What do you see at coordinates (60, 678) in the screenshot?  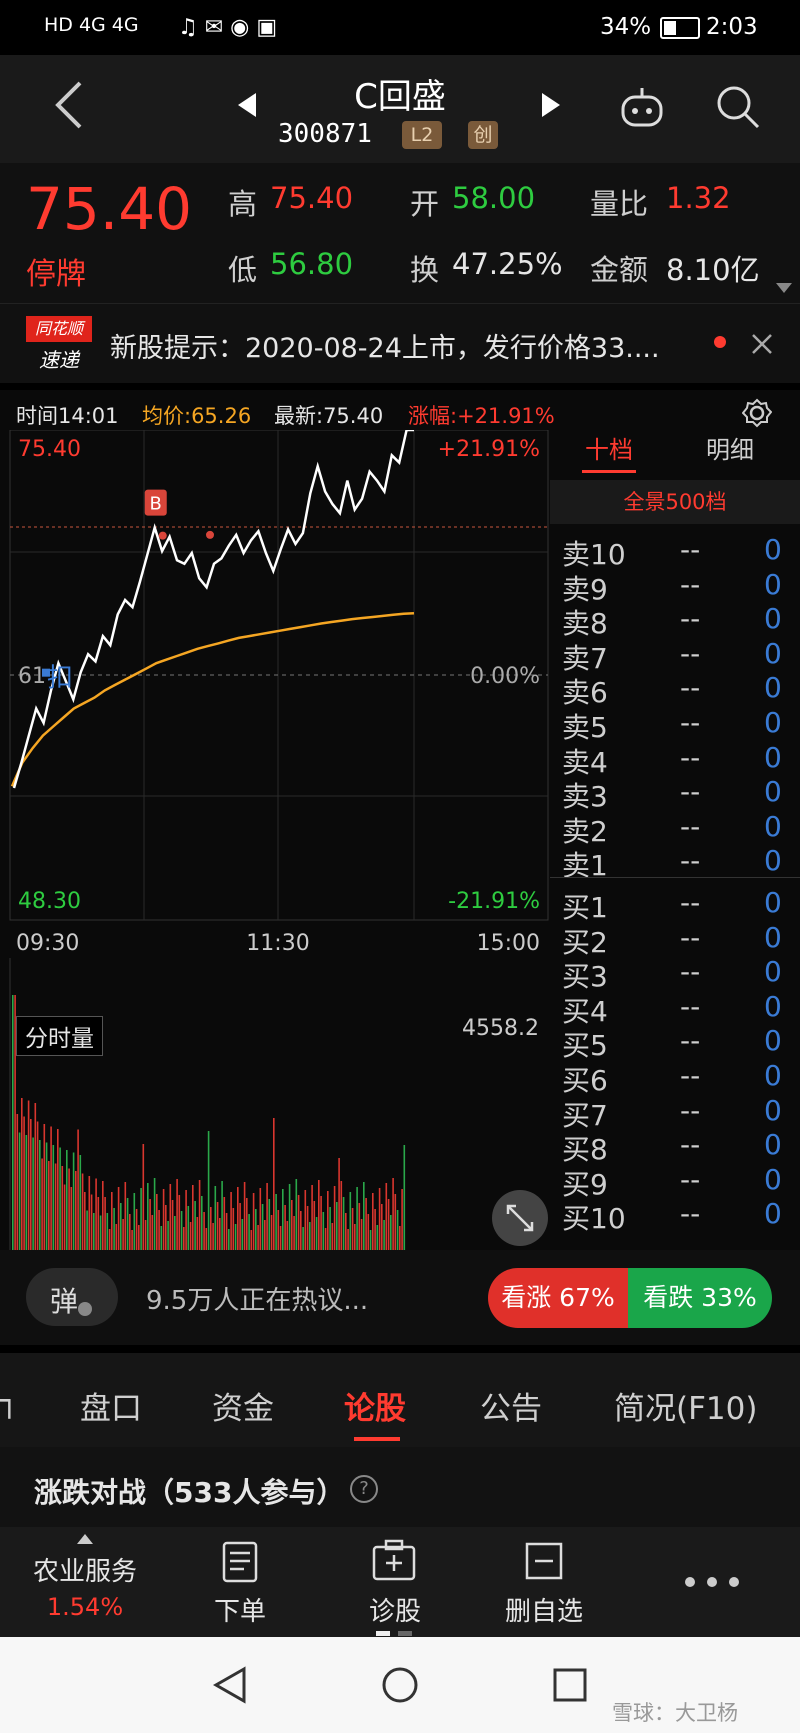 I see `sell-marker-label: 扣` at bounding box center [60, 678].